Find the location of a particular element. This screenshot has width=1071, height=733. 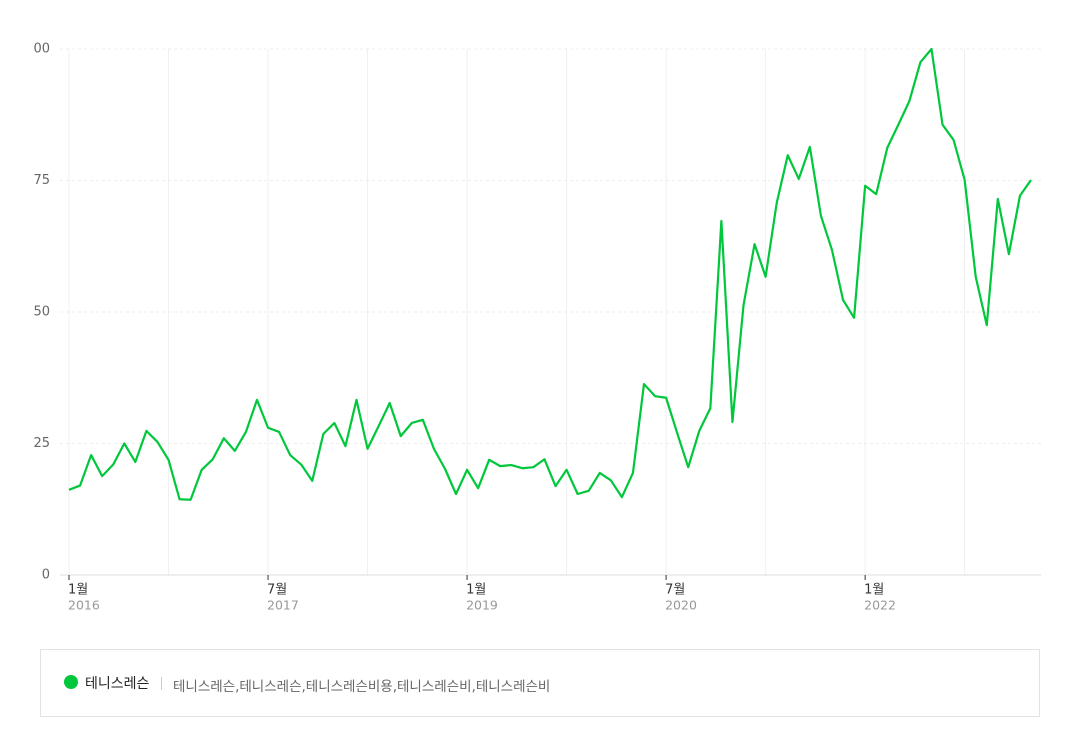

legend-keywords: 테니스레슨,테니스레슨,테니스레슨비용,테니스레슨비,테니스레슨비 is located at coordinates (362, 687).